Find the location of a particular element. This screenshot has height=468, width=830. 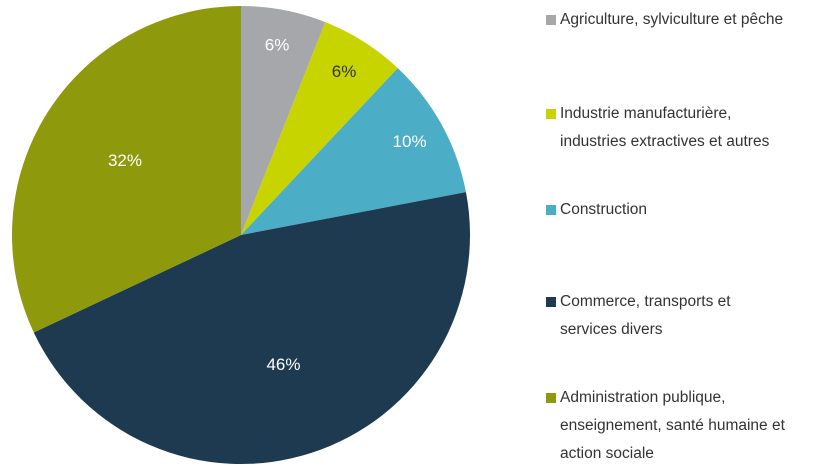

data-label: 32% is located at coordinates (125, 160).